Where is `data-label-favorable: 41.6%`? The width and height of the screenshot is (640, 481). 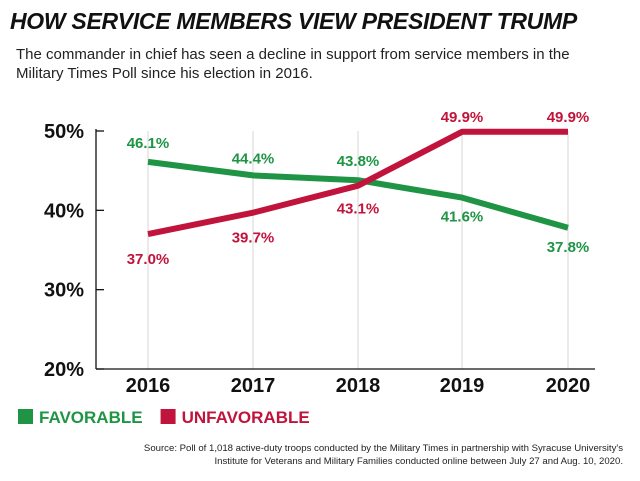 data-label-favorable: 41.6% is located at coordinates (462, 217).